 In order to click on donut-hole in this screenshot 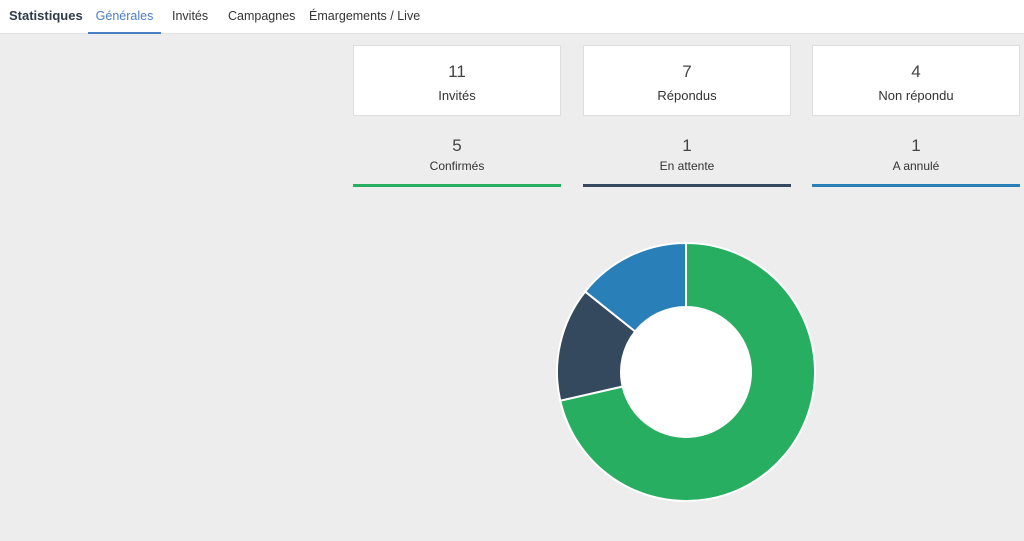, I will do `click(686, 372)`.